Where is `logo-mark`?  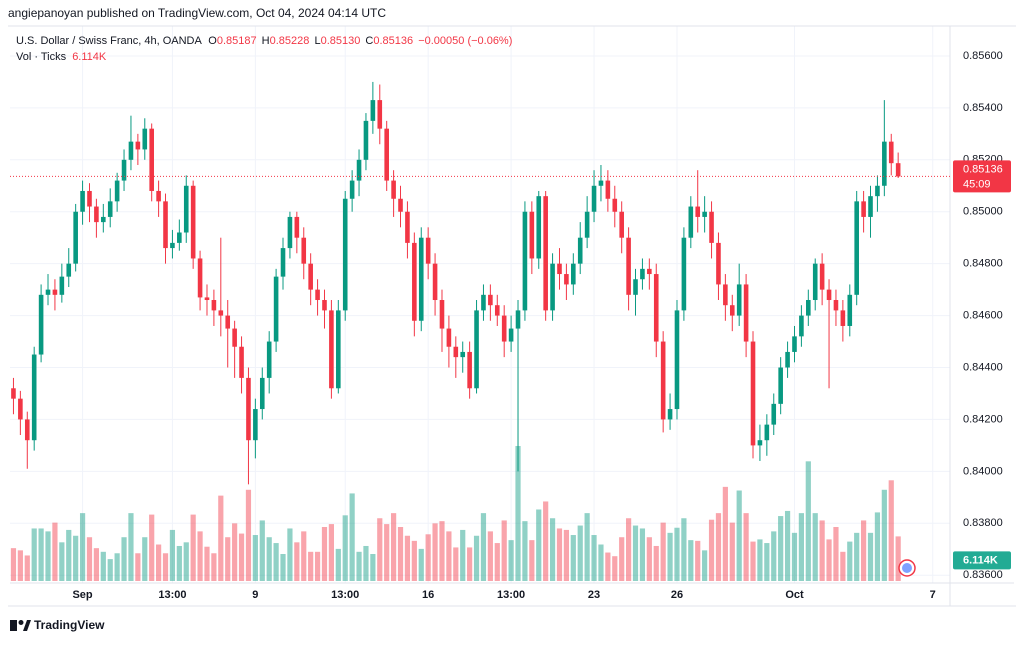 logo-mark is located at coordinates (27, 625).